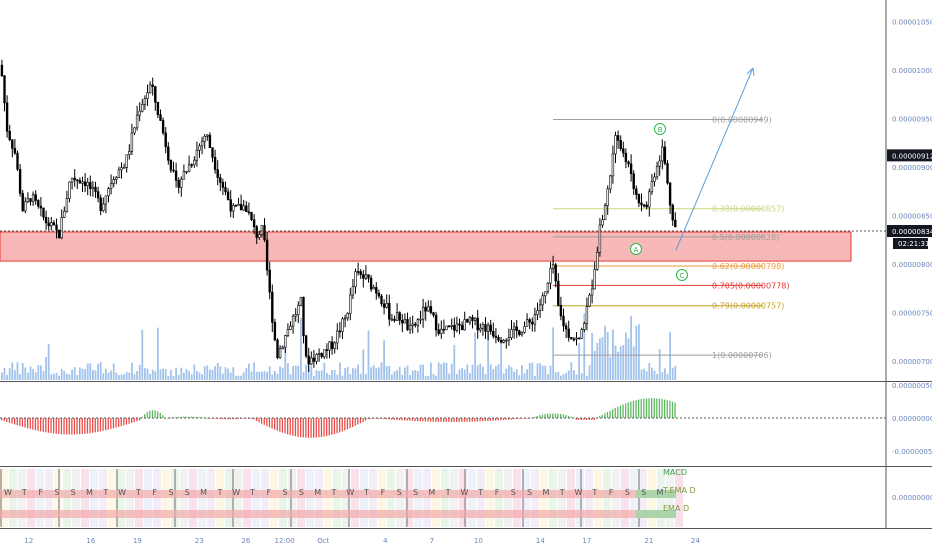 This screenshot has height=550, width=932. What do you see at coordinates (679, 498) in the screenshot?
I see `indicator-stripe` at bounding box center [679, 498].